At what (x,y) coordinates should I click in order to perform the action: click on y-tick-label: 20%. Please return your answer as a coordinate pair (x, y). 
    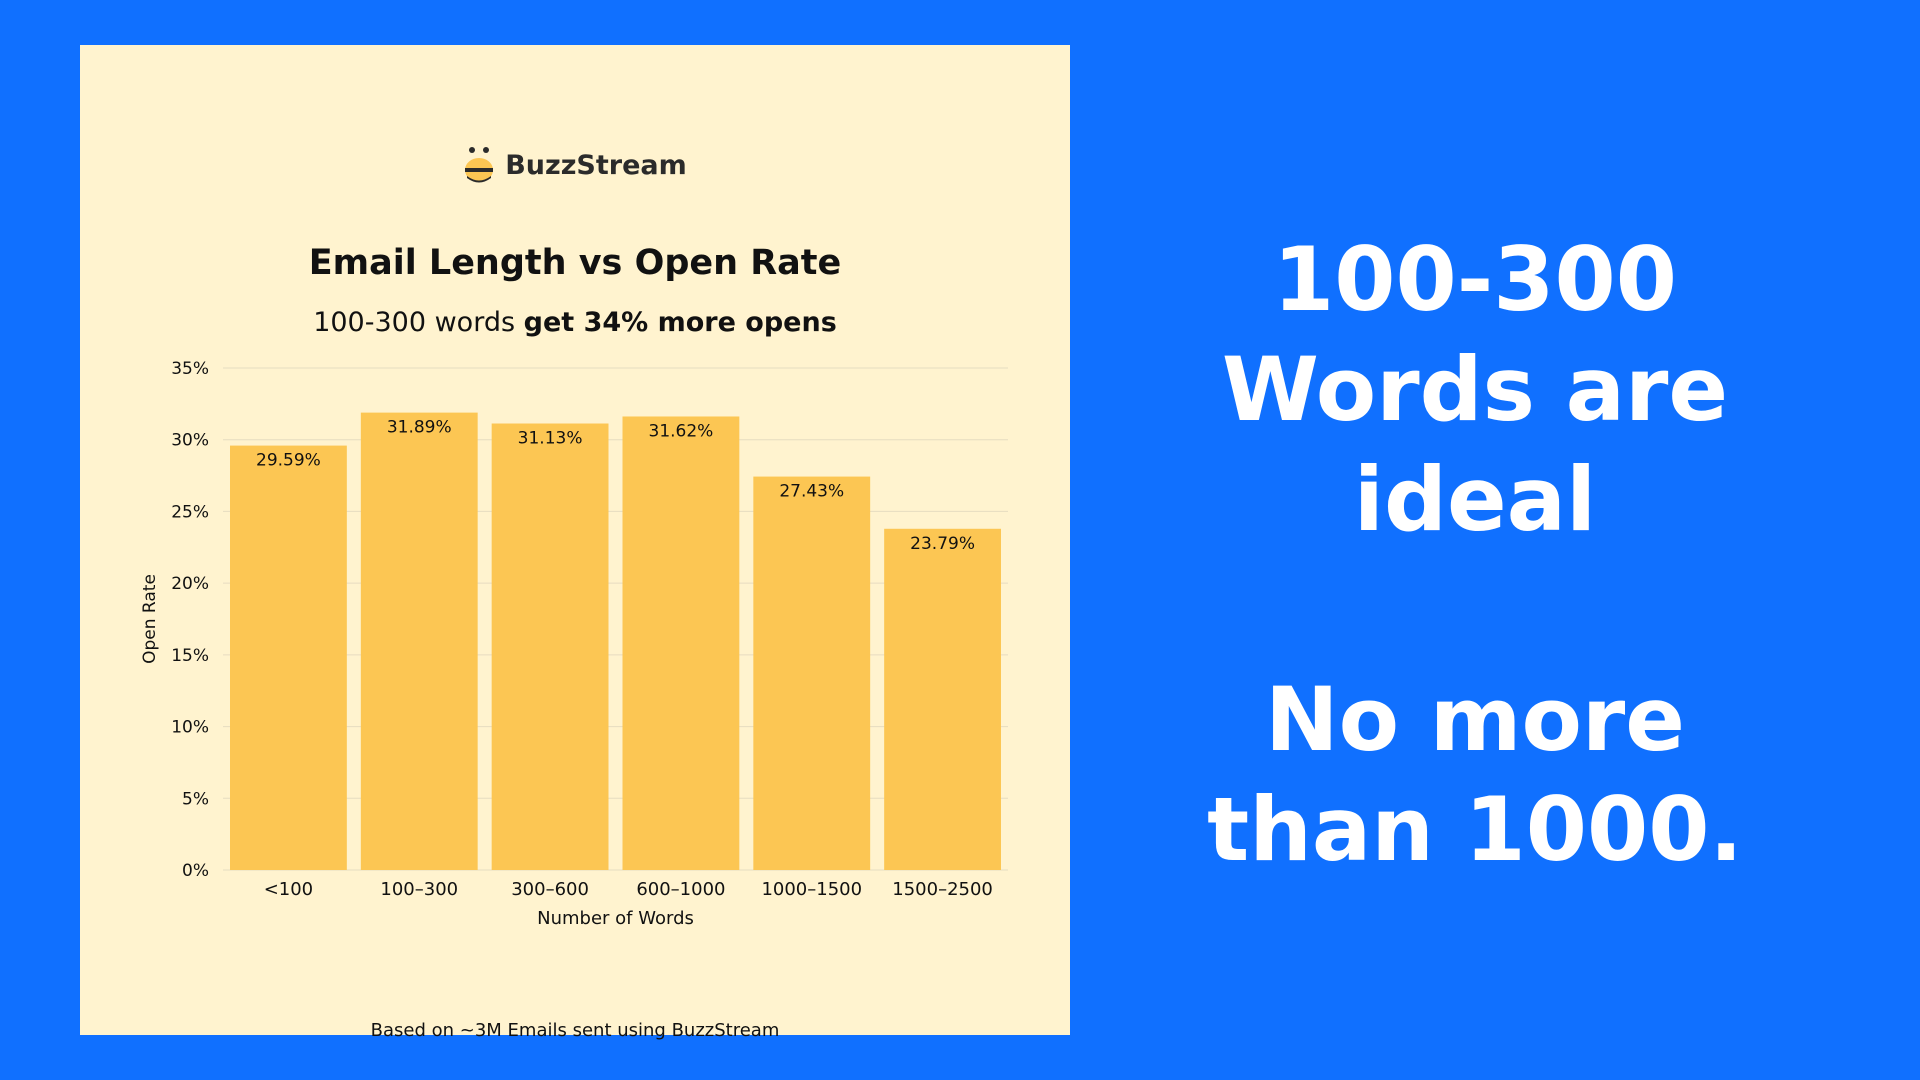
    Looking at the image, I should click on (190, 584).